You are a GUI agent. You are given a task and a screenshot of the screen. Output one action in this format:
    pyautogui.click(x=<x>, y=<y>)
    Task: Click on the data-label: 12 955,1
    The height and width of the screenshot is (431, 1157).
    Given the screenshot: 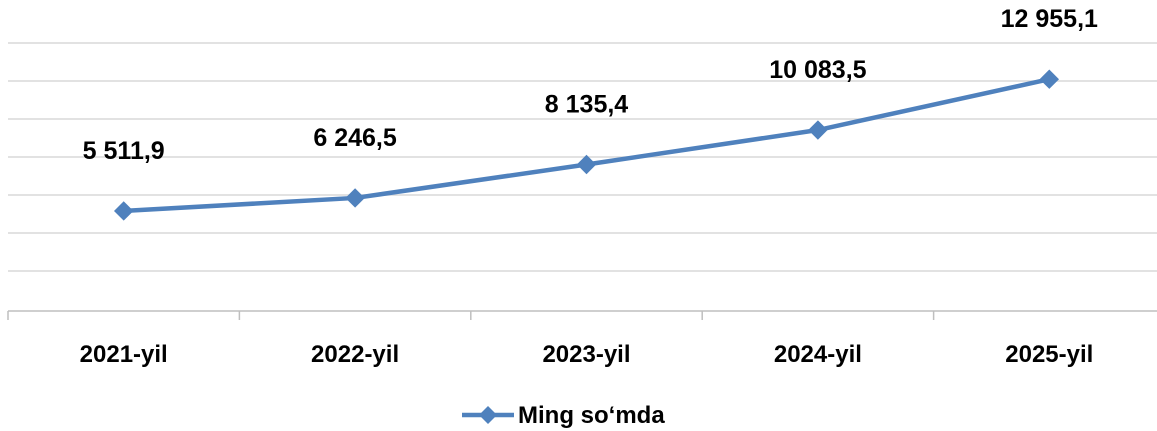 What is the action you would take?
    pyautogui.click(x=1049, y=19)
    